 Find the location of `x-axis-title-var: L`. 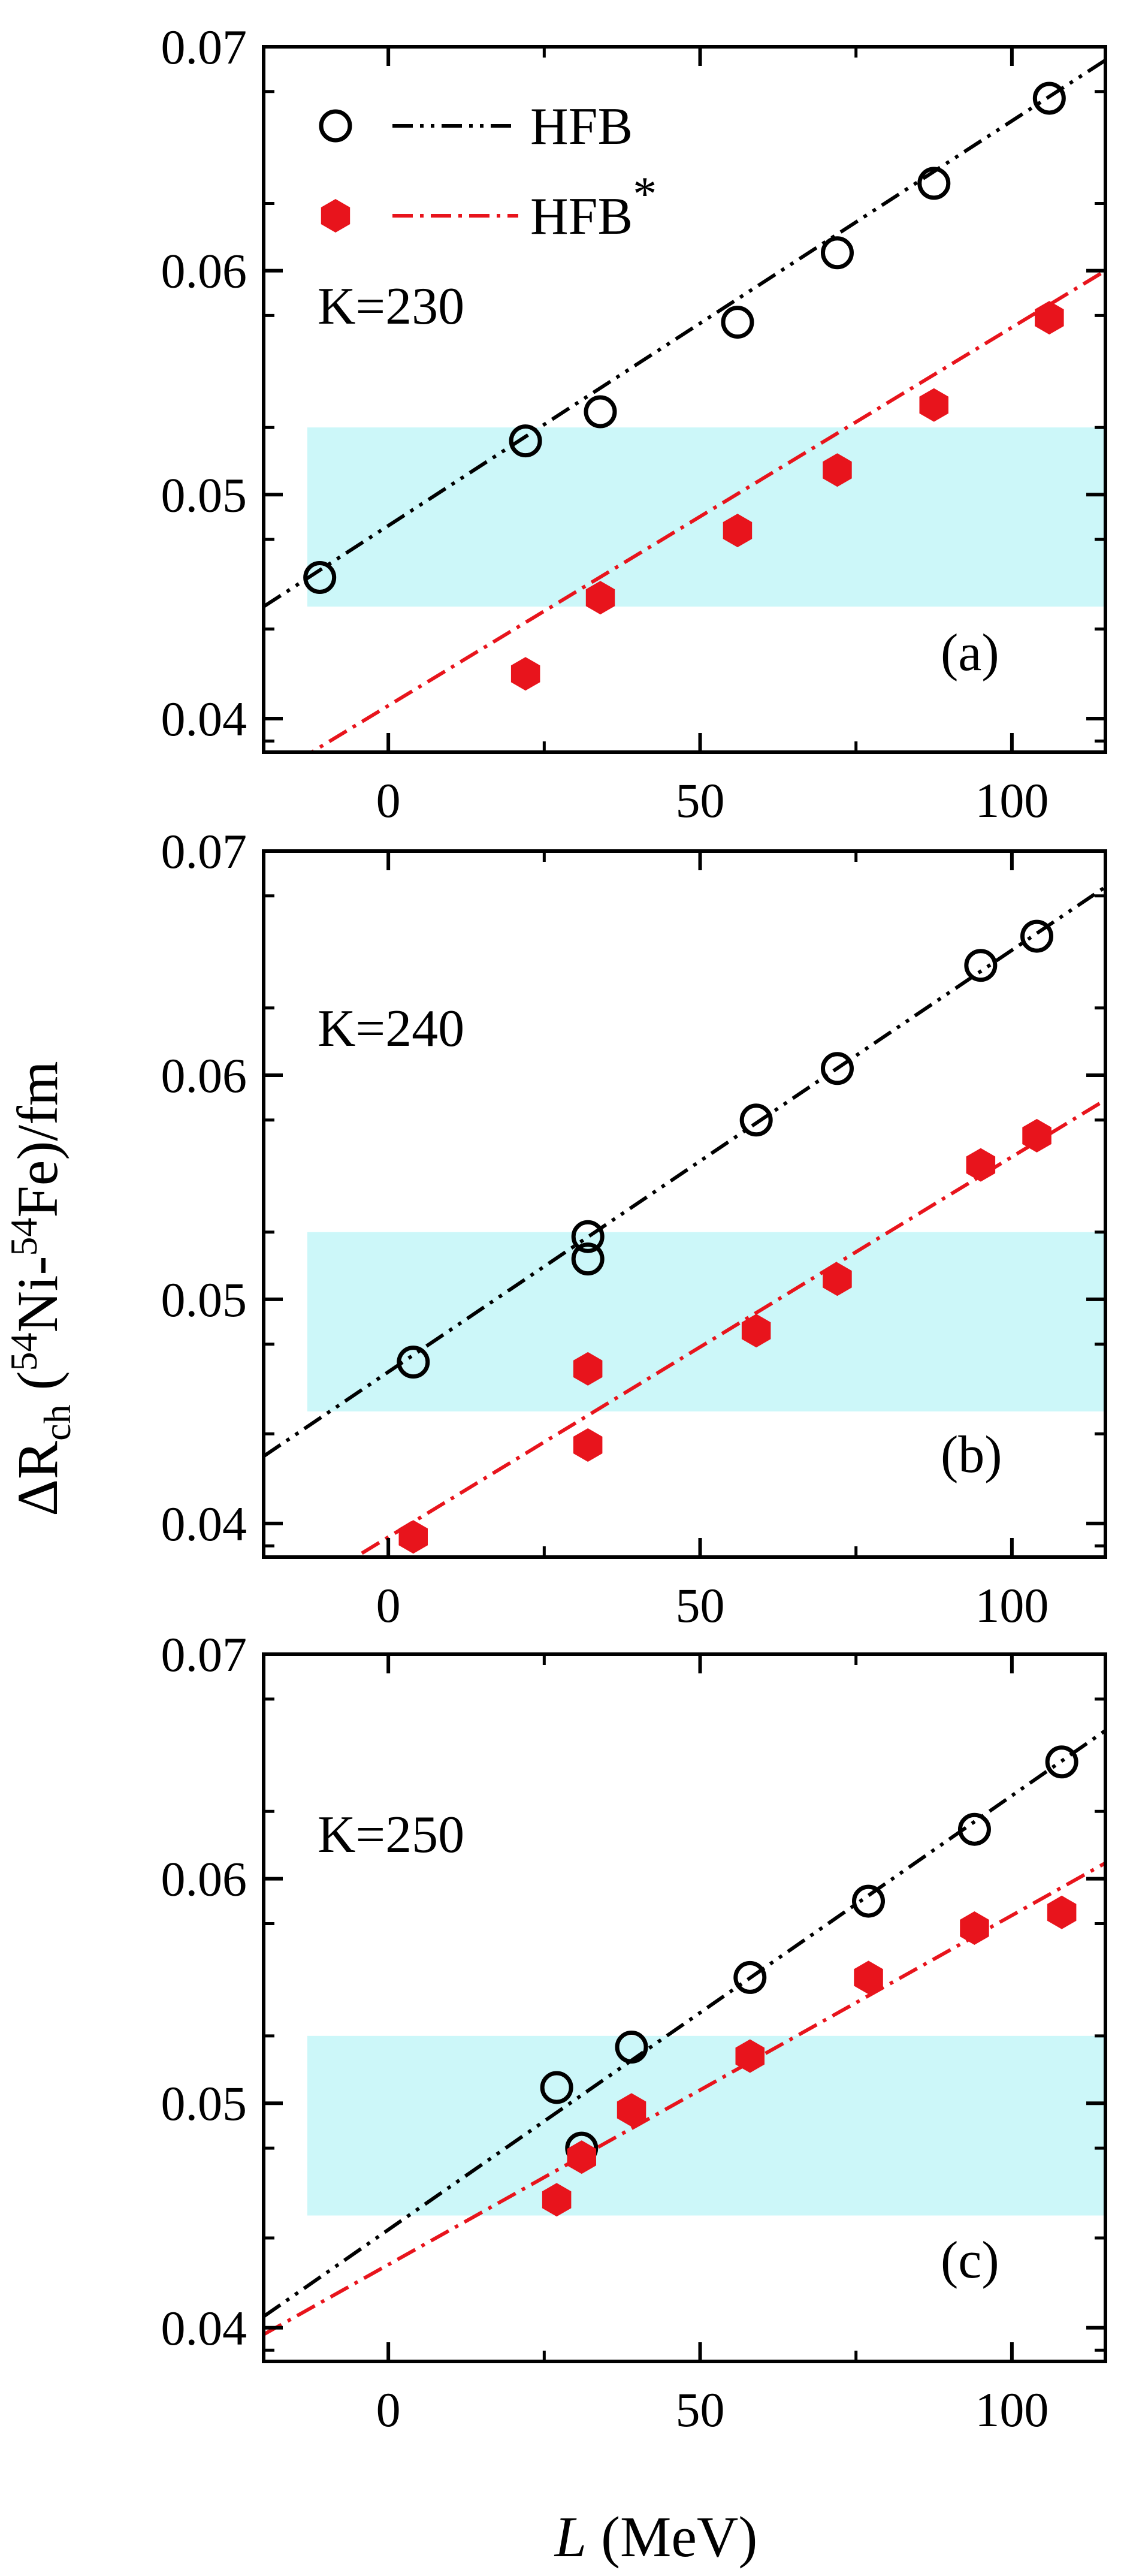

x-axis-title-var: L is located at coordinates (570, 2537).